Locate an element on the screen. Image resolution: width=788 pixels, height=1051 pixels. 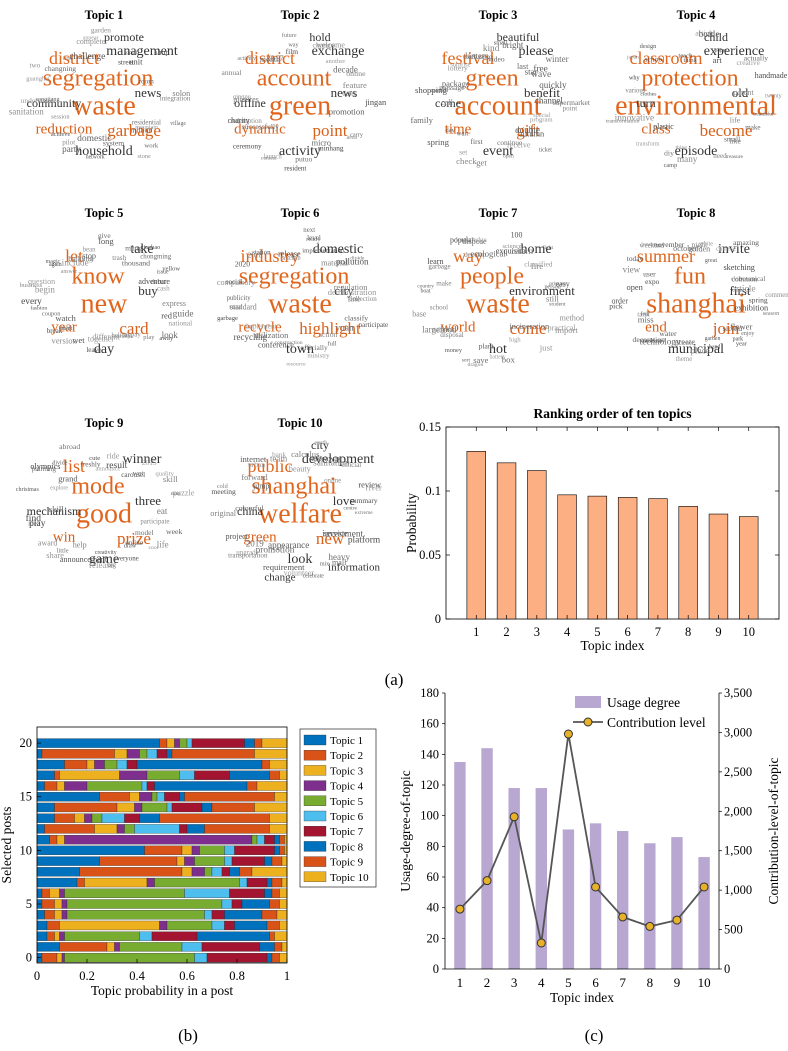
wordcloud-word: change is located at coordinates (279, 578).